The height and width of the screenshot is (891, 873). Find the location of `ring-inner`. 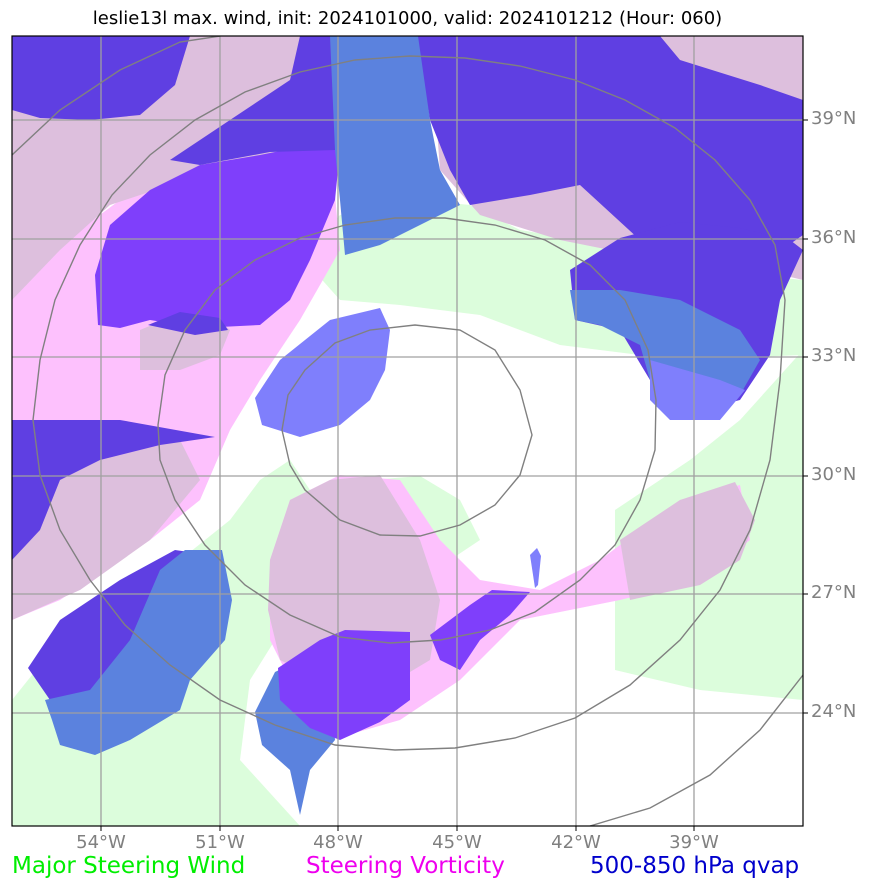

ring-inner is located at coordinates (407, 430).